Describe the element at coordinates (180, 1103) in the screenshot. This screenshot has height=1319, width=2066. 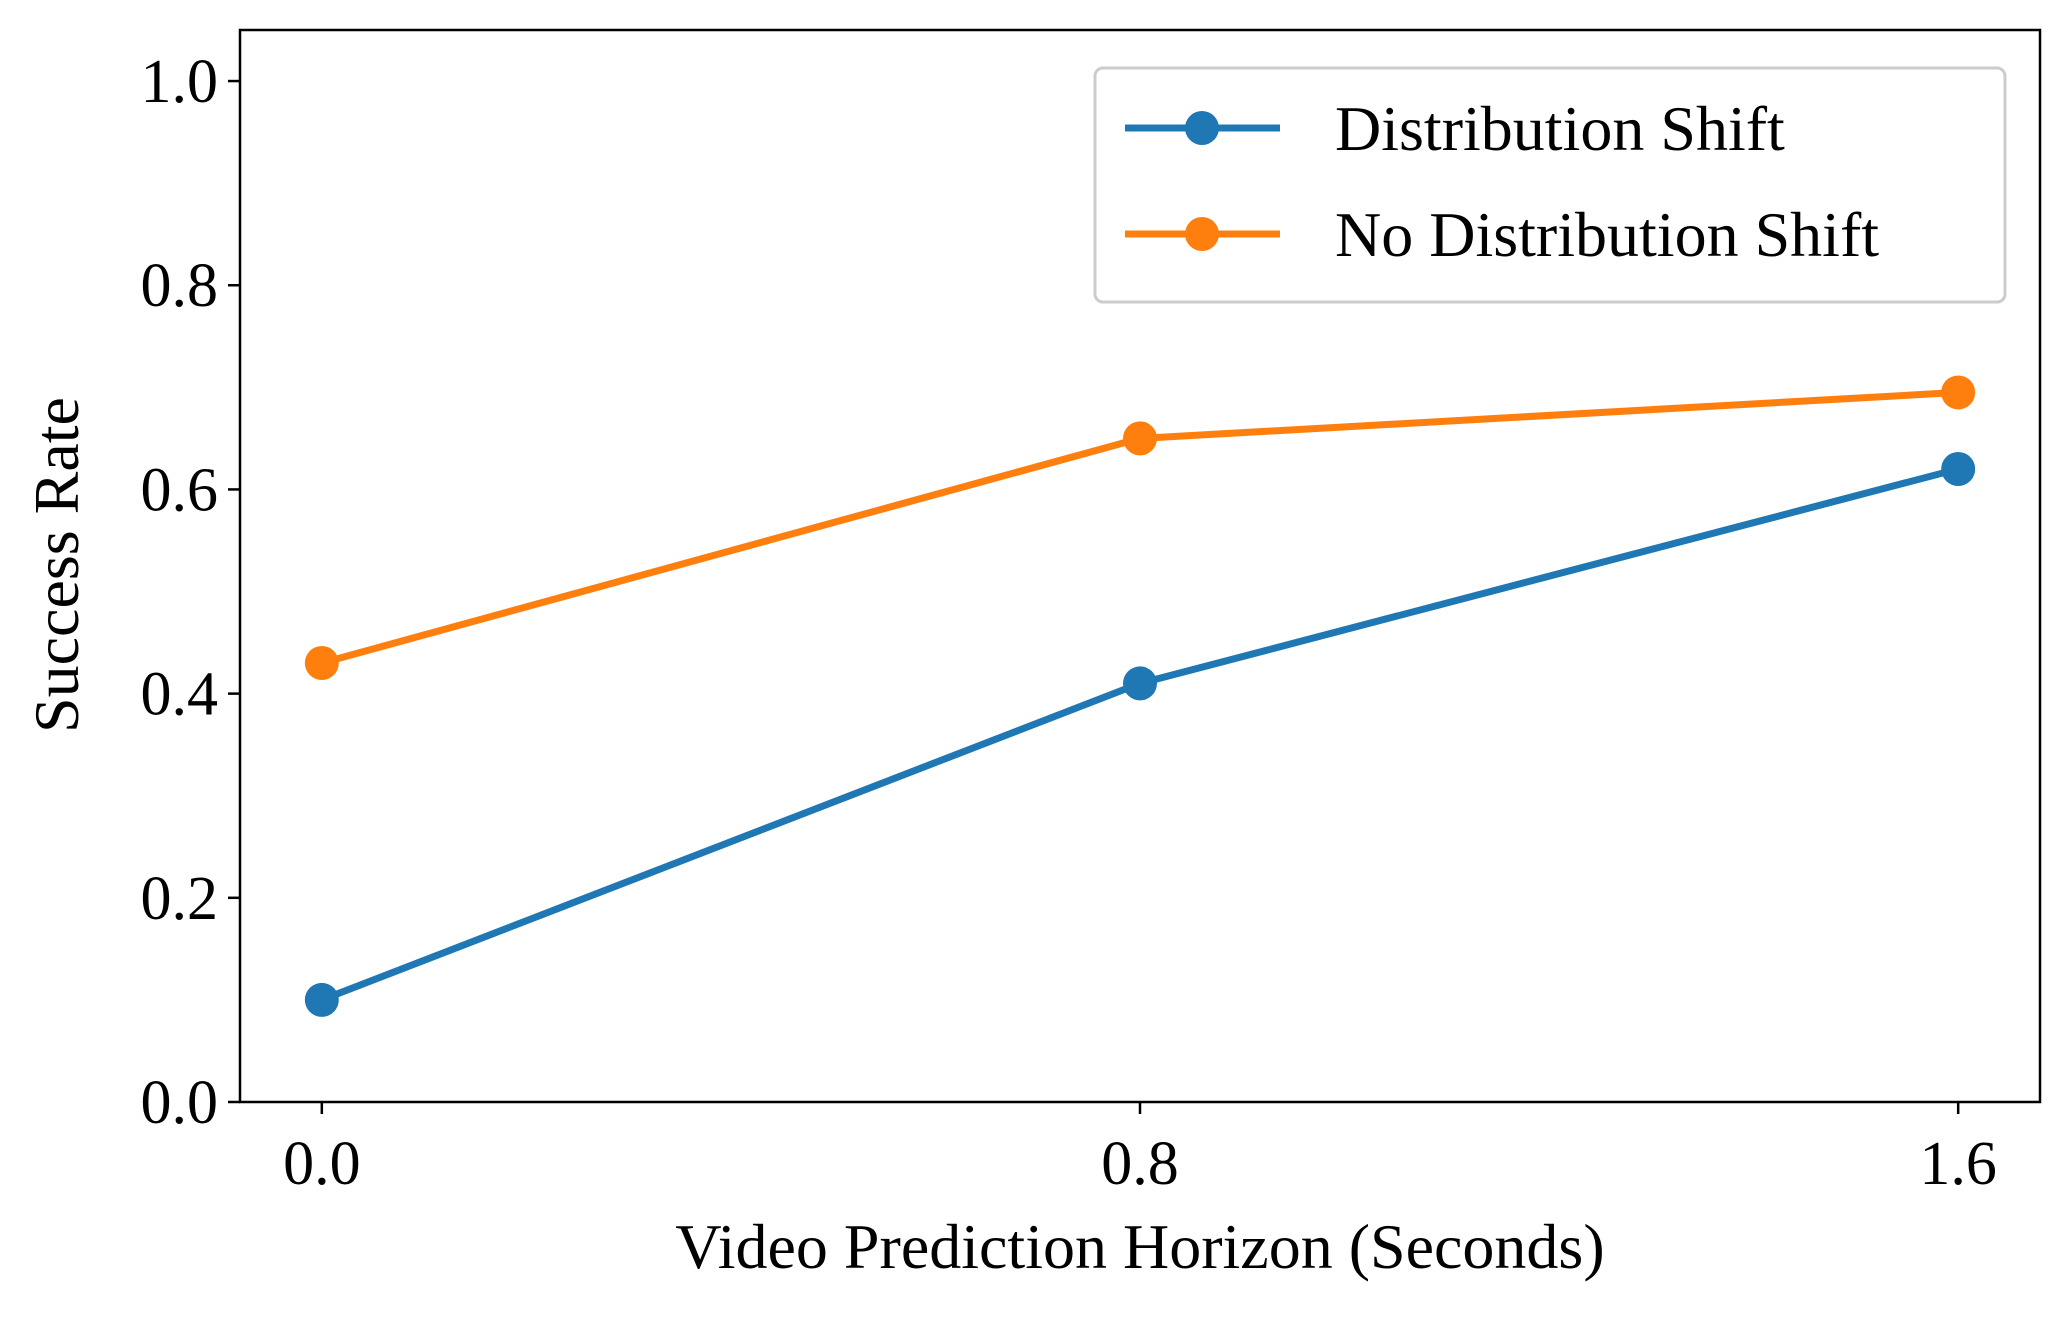
I see `y-tick-label: 0.0` at that location.